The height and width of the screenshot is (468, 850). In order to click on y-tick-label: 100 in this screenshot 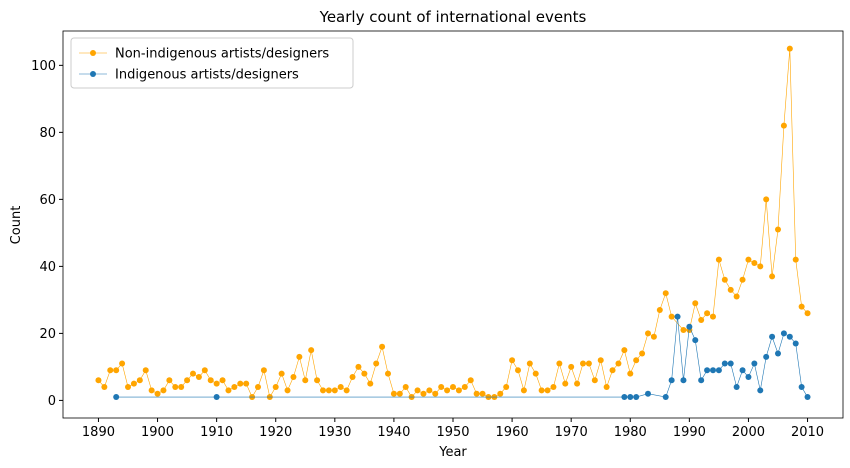, I will do `click(43, 66)`.